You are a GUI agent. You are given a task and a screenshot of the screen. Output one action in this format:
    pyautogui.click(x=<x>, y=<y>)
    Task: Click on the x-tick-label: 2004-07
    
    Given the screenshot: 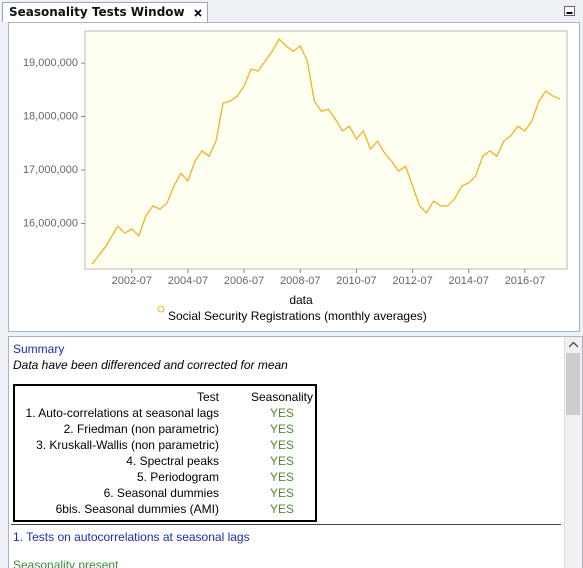 What is the action you would take?
    pyautogui.click(x=188, y=281)
    